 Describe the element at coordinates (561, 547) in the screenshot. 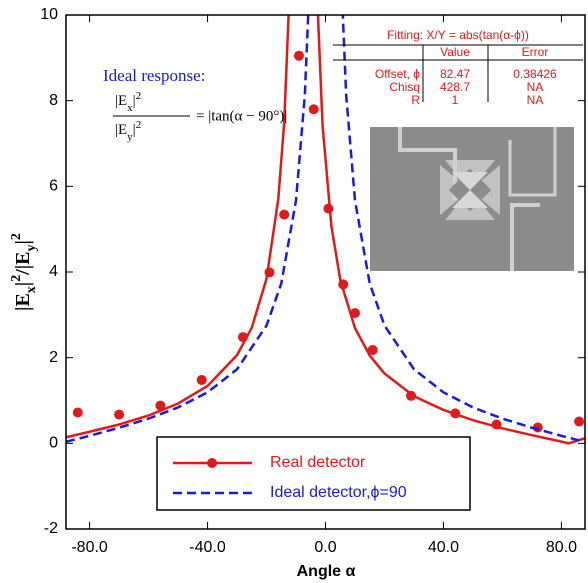

I see `x-tick-label: 80.0` at that location.